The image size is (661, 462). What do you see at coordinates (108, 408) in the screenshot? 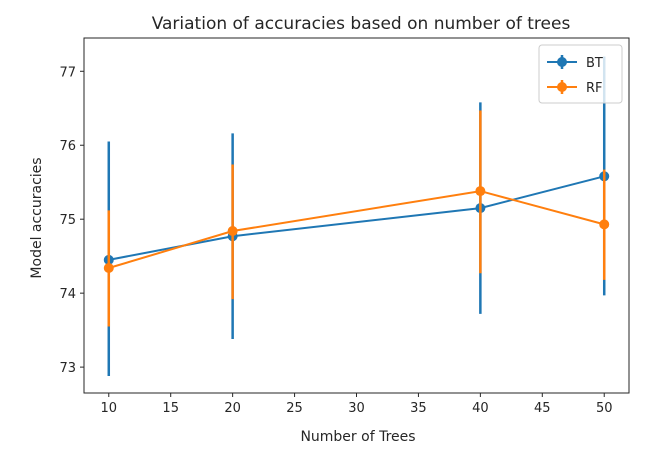
I see `x-tick-label: 10` at bounding box center [108, 408].